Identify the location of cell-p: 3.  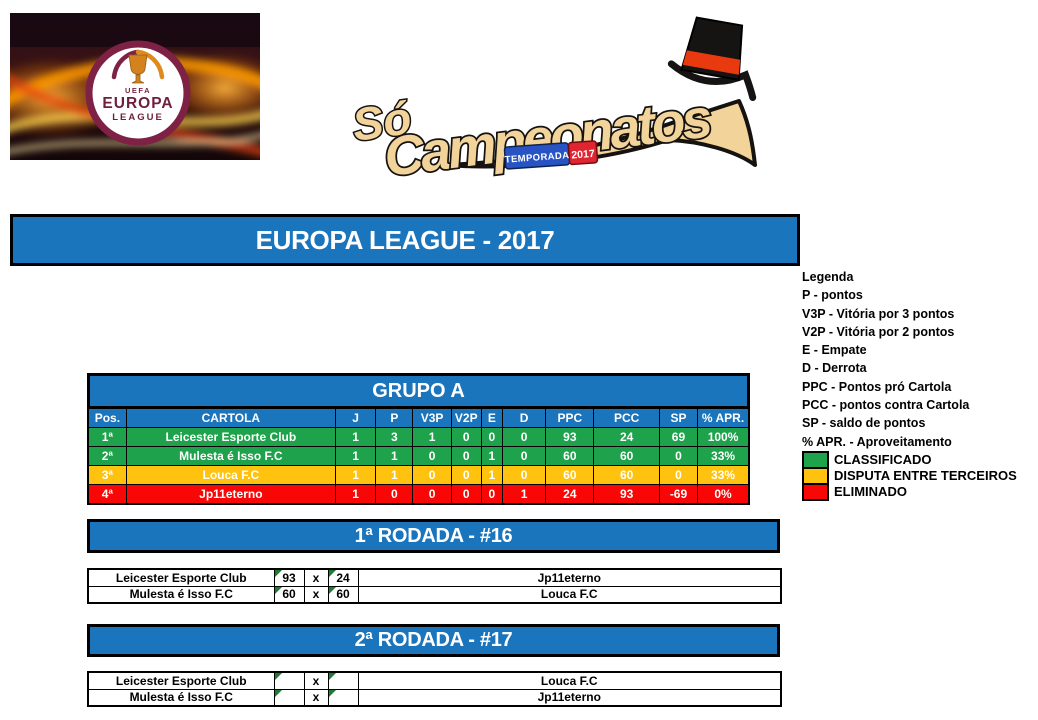
(394, 437).